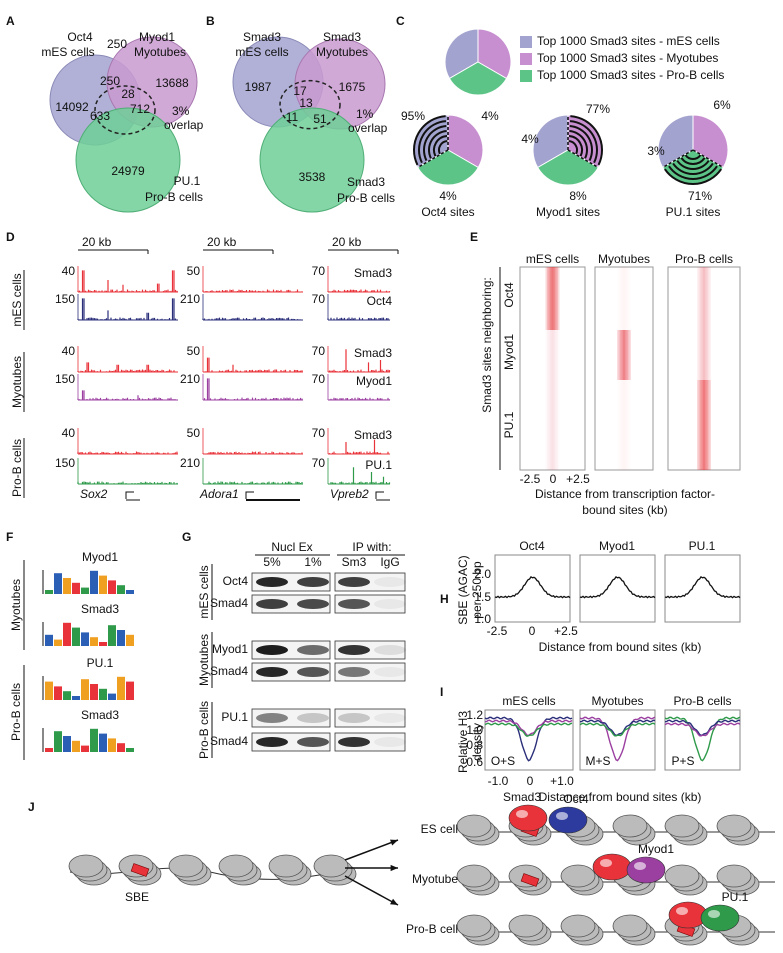 The width and height of the screenshot is (783, 953). Describe the element at coordinates (110, 81) in the screenshot. I see `label: 250` at that location.